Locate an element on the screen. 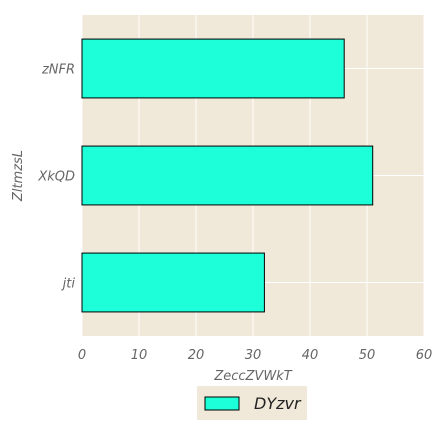  bar-XkQD is located at coordinates (227, 175).